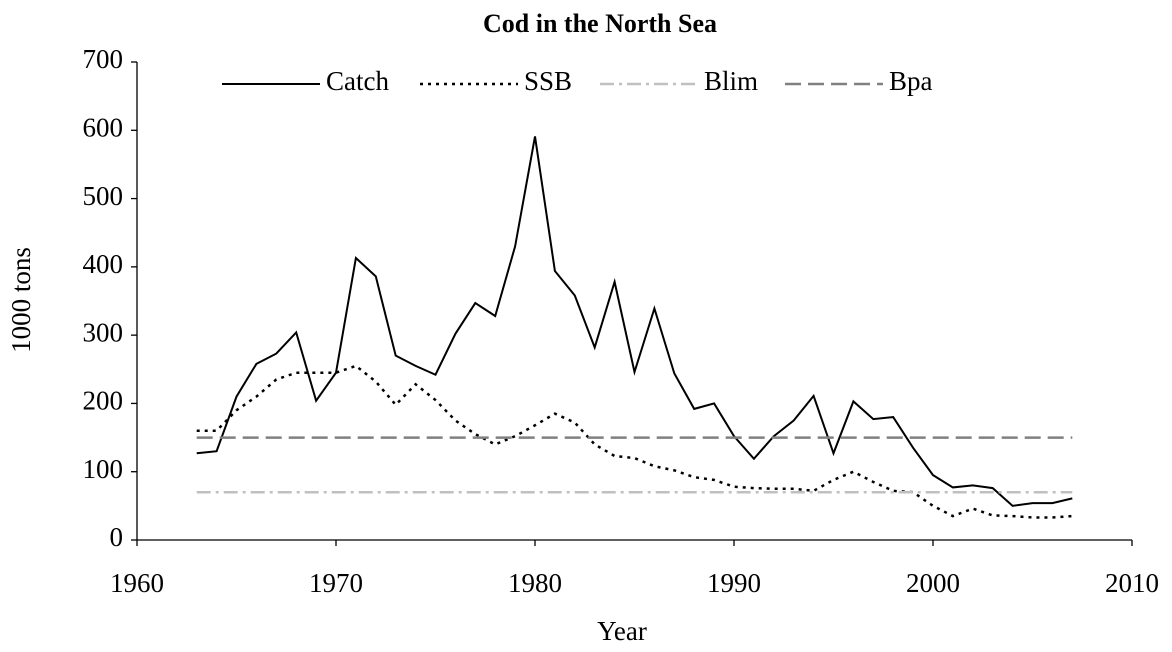  Describe the element at coordinates (103, 196) in the screenshot. I see `y-tick-label: 500` at that location.